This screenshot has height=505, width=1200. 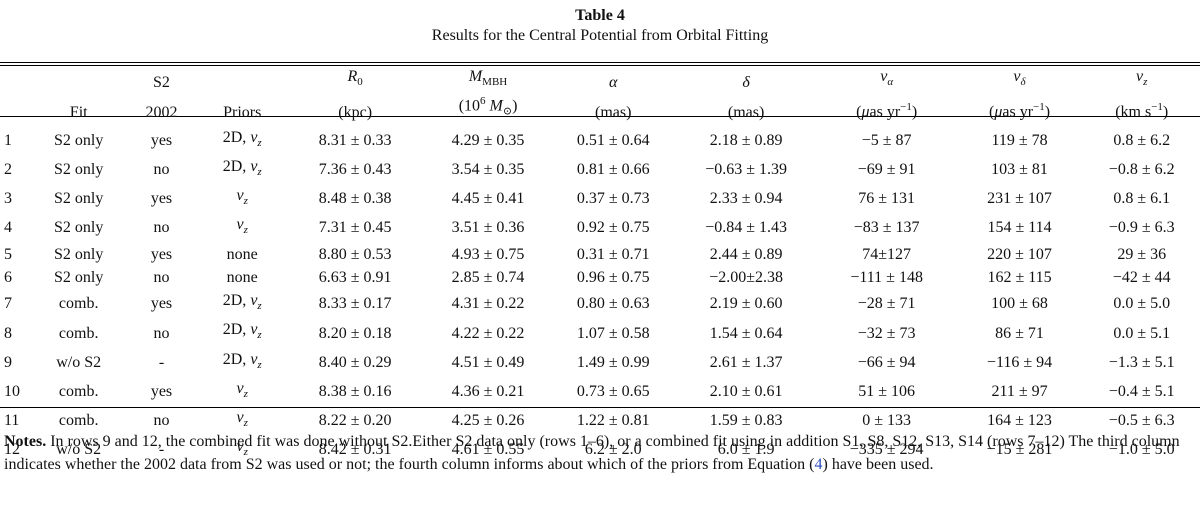 I want to click on vz-cell: 0.0 ± 5.0, so click(x=1142, y=304).